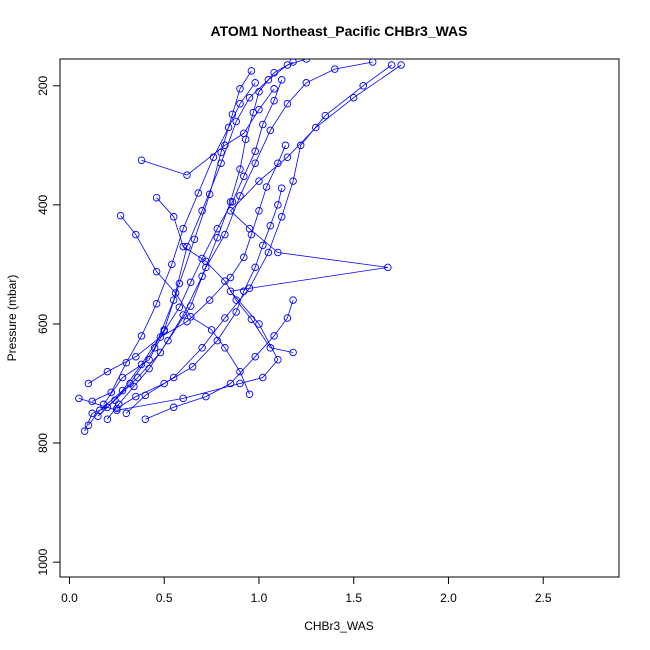  Describe the element at coordinates (164, 598) in the screenshot. I see `x-tick-label: 0.5` at that location.